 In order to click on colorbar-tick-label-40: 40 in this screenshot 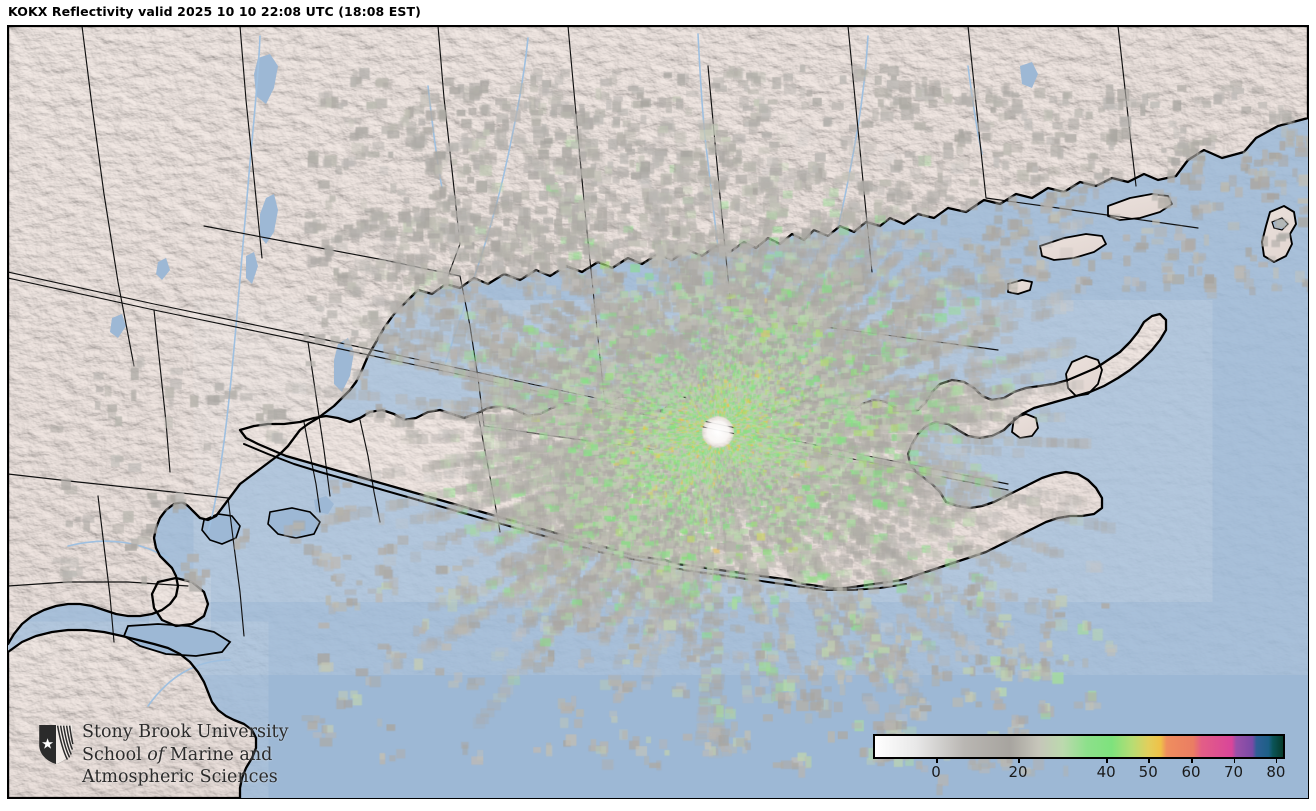, I will do `click(1106, 772)`.